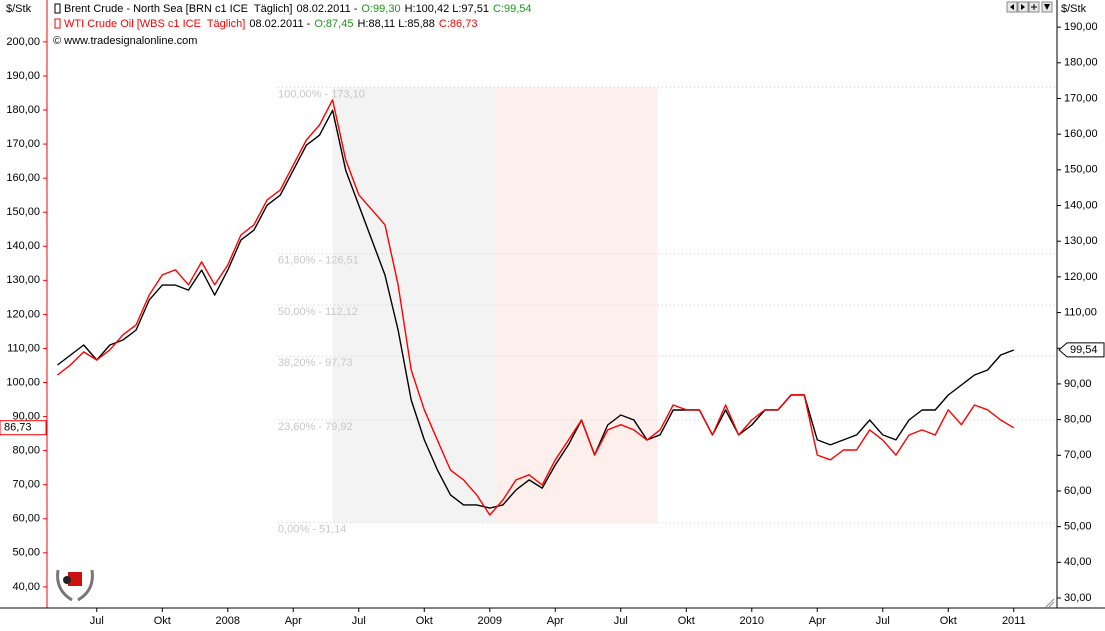 This screenshot has height=631, width=1105. I want to click on nav-right-icon, so click(1023, 7).